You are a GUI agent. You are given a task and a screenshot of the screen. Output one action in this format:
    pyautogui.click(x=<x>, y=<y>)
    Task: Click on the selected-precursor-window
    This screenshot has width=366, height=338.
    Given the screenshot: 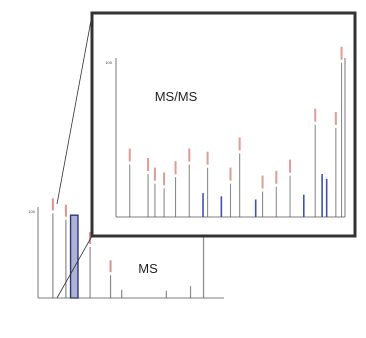 What is the action you would take?
    pyautogui.click(x=74, y=256)
    